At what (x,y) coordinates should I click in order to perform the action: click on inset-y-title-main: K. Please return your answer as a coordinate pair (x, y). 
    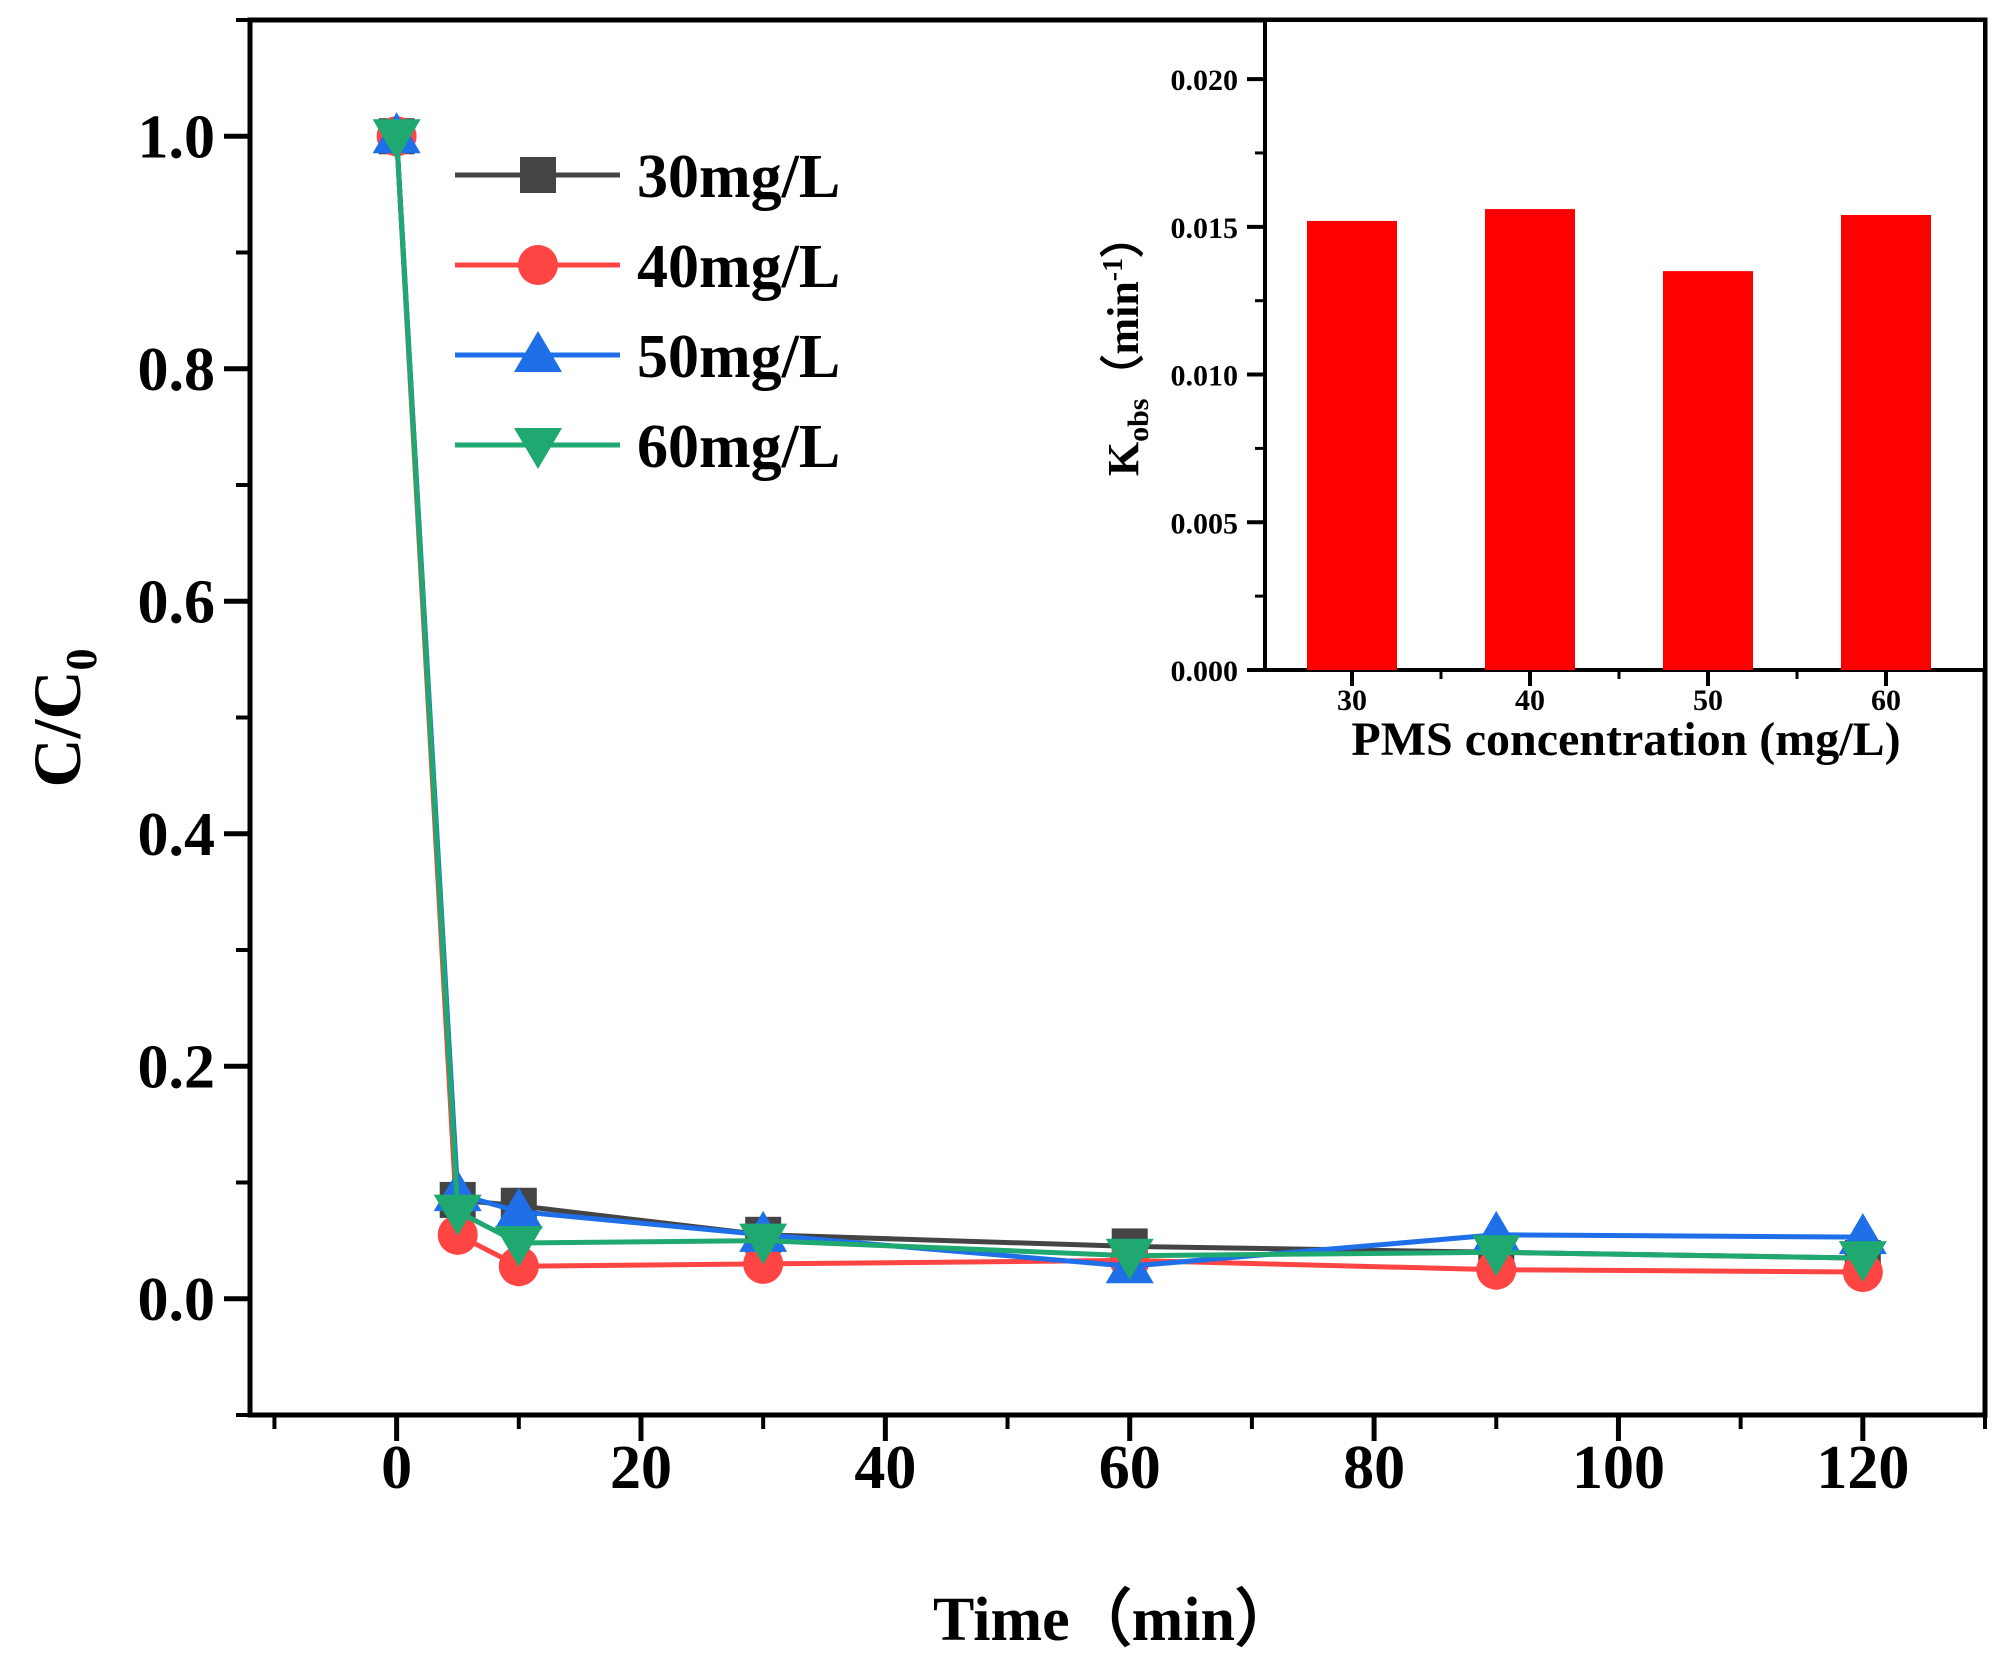
    Looking at the image, I should click on (1123, 459).